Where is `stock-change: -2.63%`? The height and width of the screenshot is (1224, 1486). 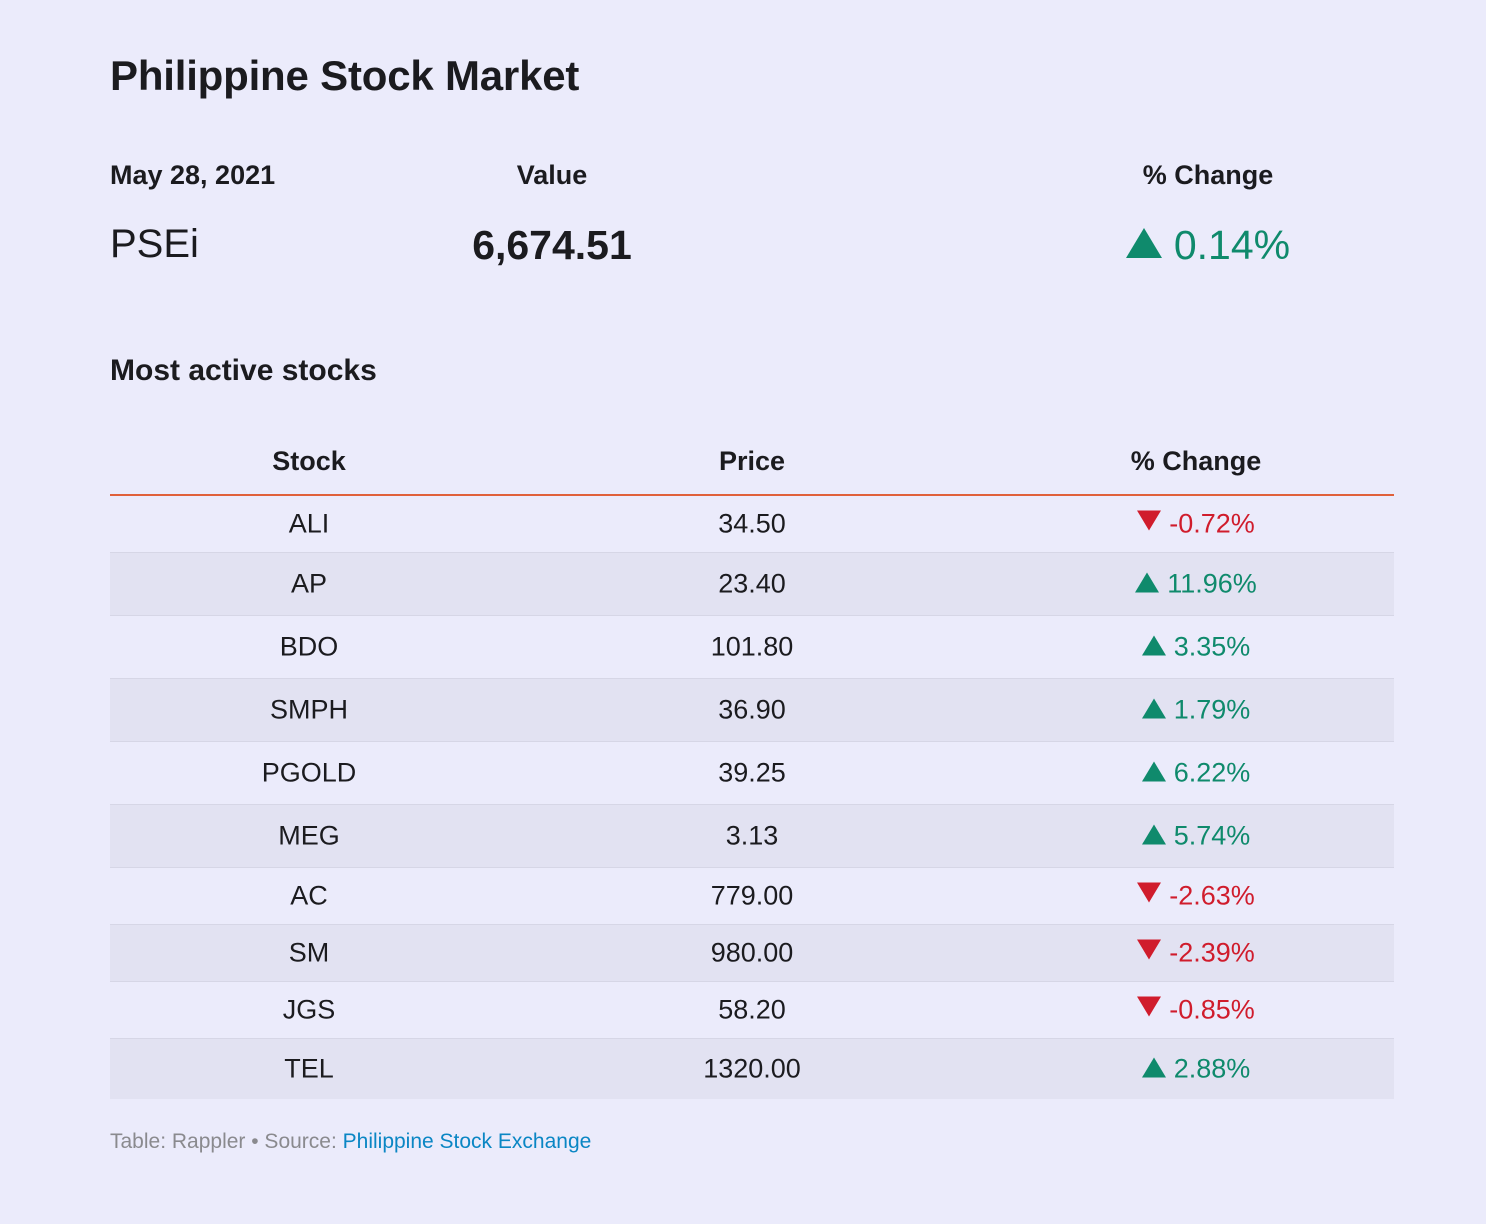 stock-change: -2.63% is located at coordinates (1196, 896).